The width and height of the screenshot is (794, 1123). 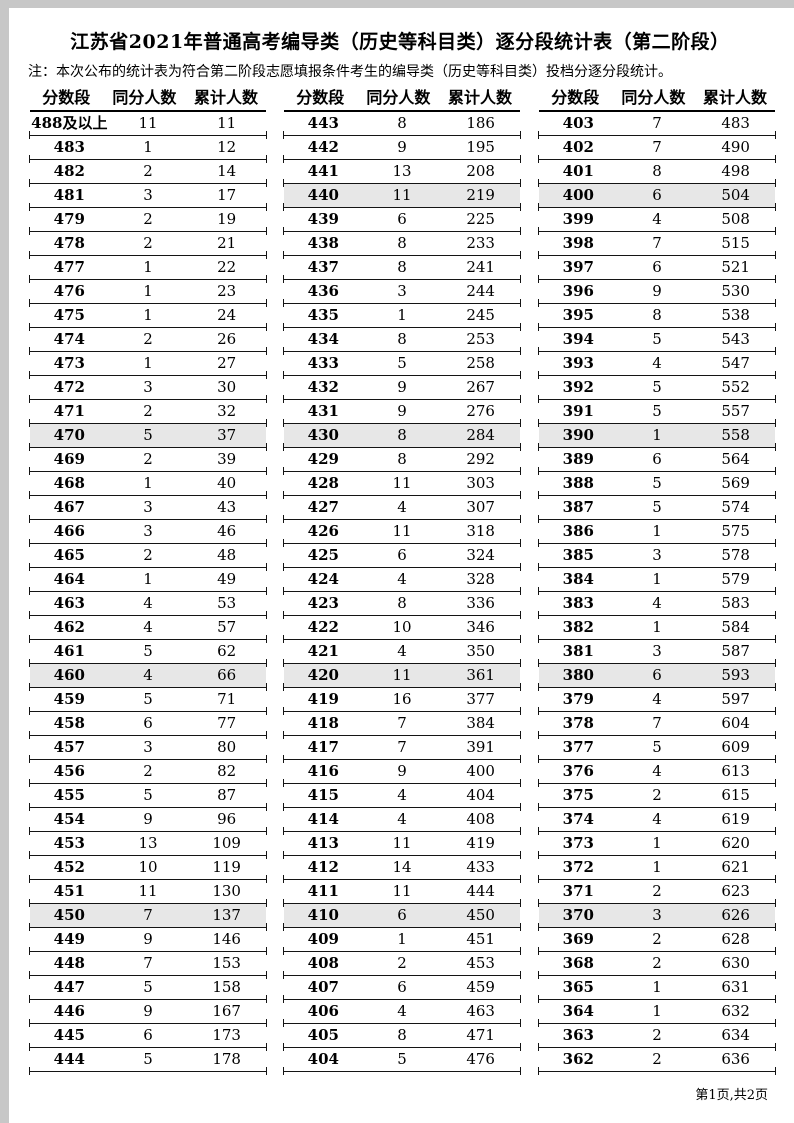 I want to click on score-range: 477, so click(x=69, y=267).